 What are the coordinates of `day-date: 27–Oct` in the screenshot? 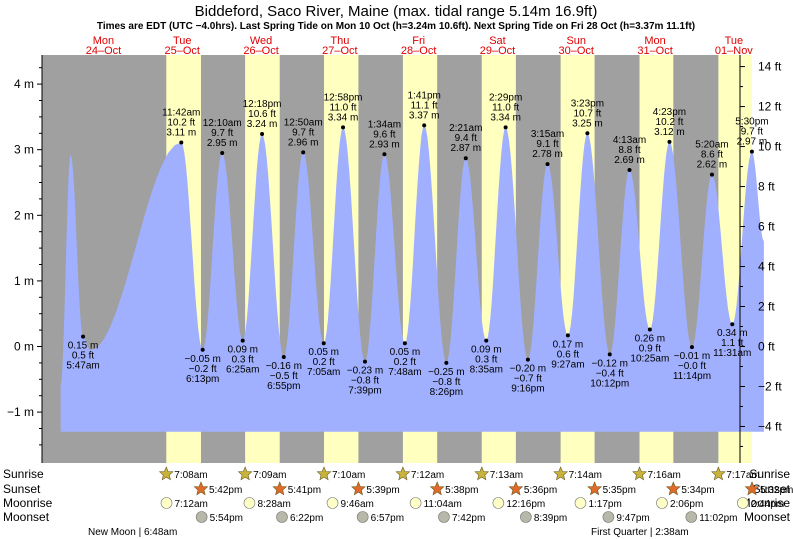 It's located at (339, 51).